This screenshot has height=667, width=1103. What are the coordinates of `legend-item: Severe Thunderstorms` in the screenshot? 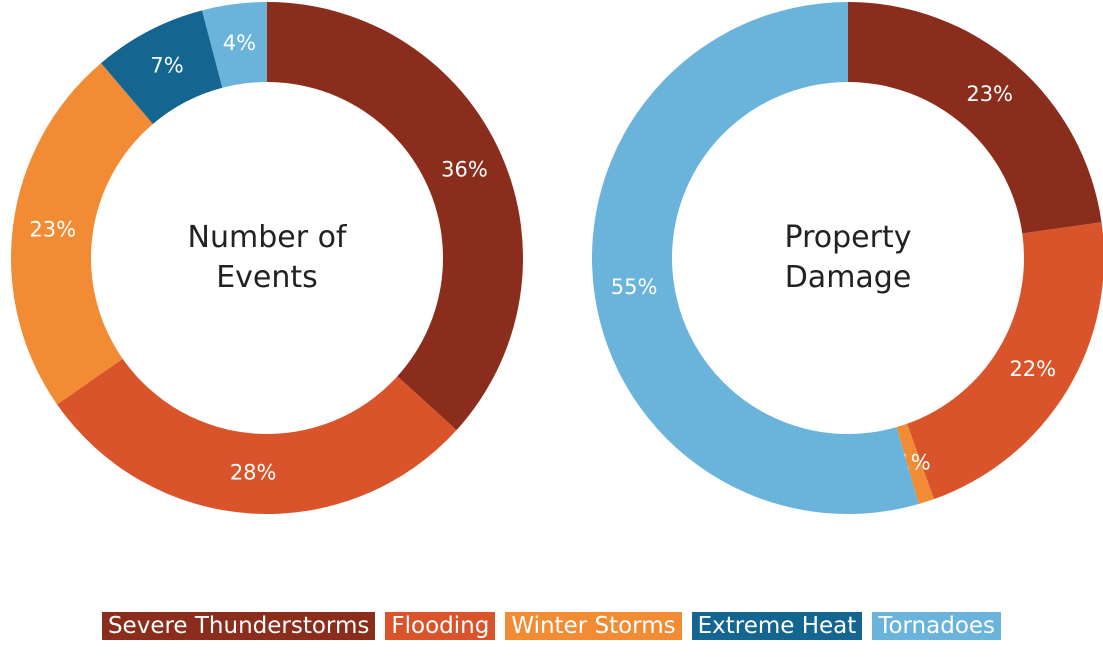 It's located at (238, 626).